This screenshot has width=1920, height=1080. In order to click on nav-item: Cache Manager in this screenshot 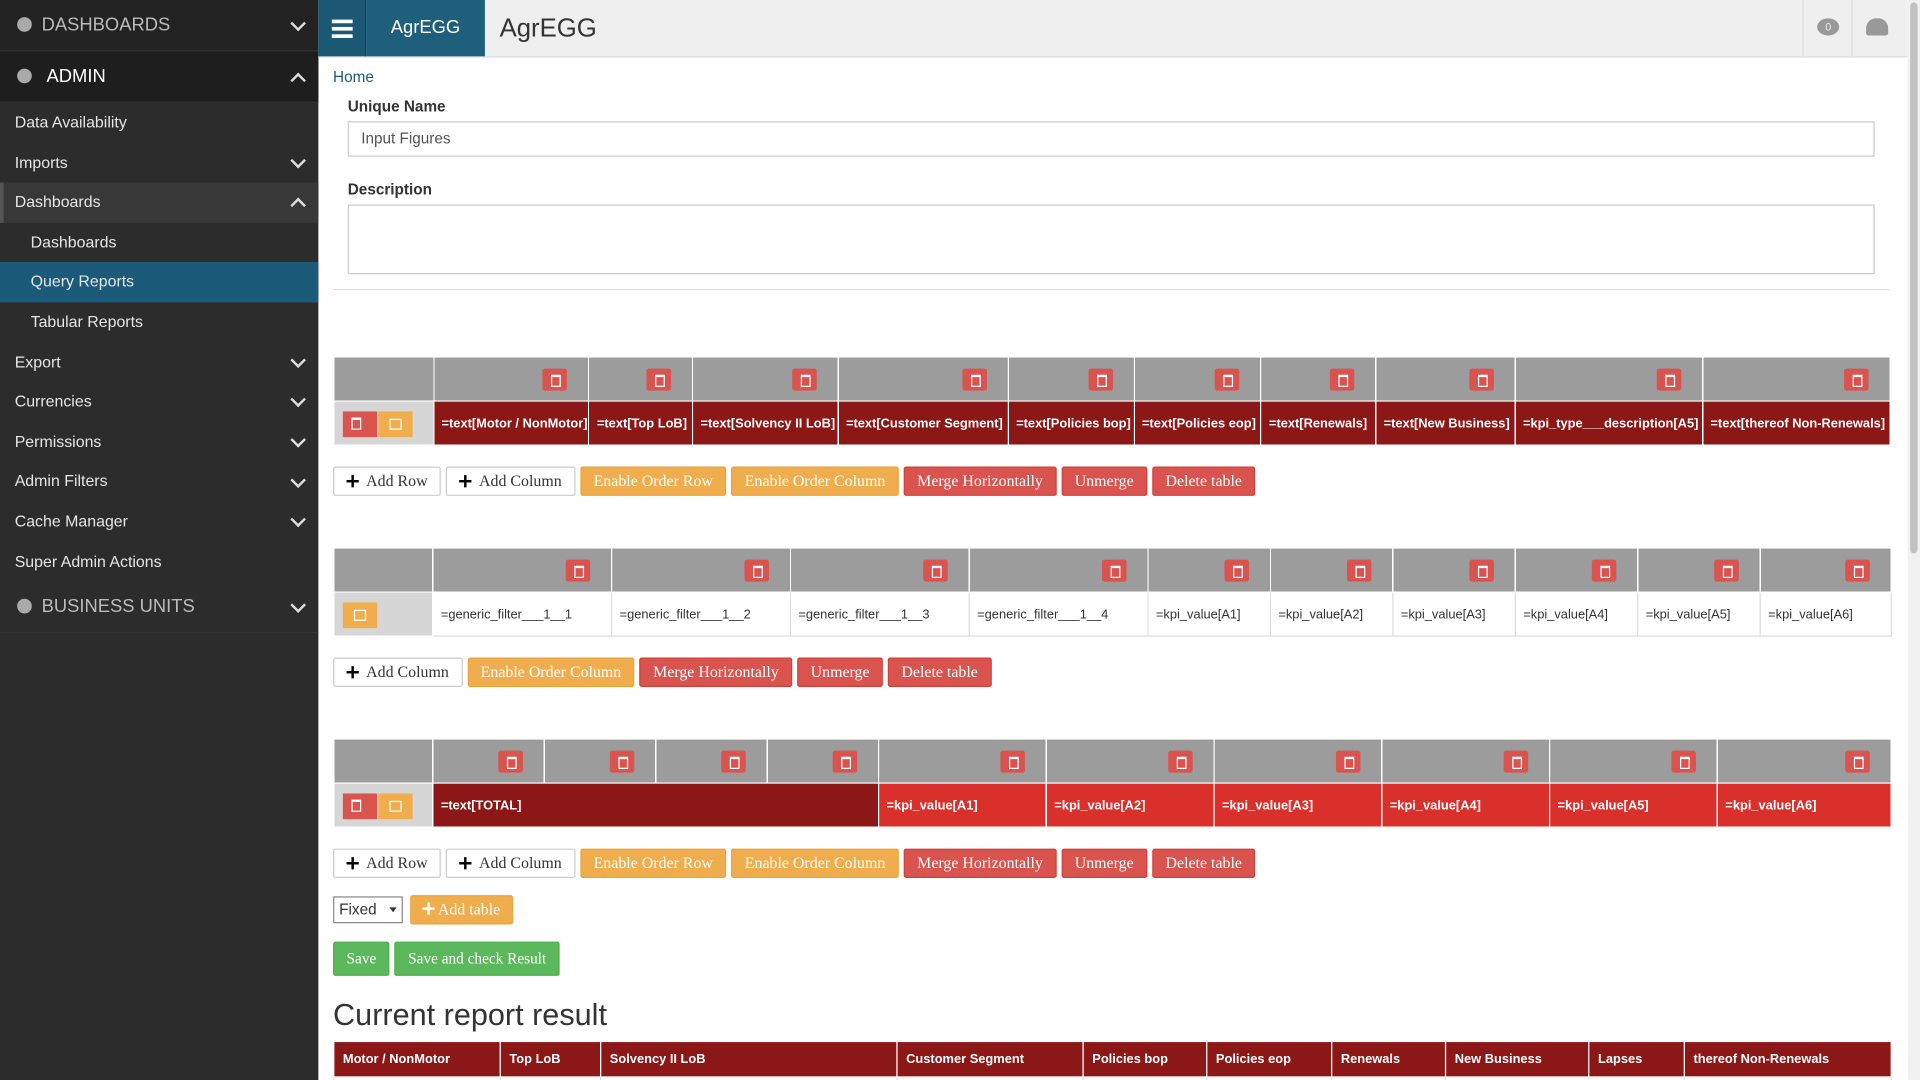, I will do `click(159, 522)`.